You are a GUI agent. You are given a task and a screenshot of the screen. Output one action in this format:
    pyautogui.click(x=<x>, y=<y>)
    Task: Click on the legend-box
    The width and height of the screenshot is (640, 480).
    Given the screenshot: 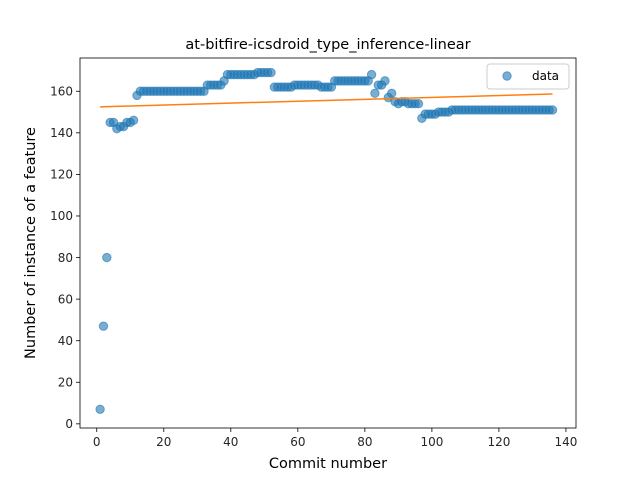 What is the action you would take?
    pyautogui.click(x=528, y=76)
    